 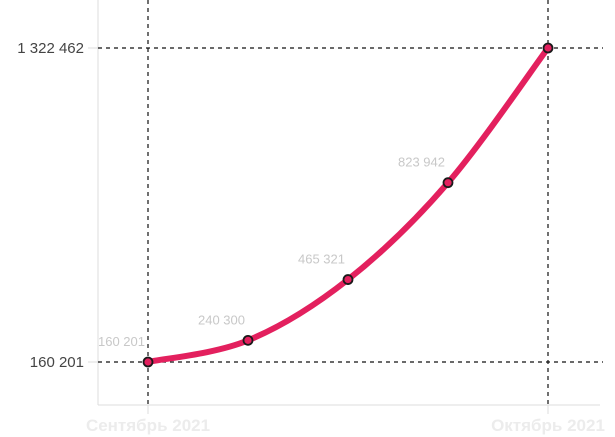 I want to click on data-label: 823 942, so click(x=421, y=162).